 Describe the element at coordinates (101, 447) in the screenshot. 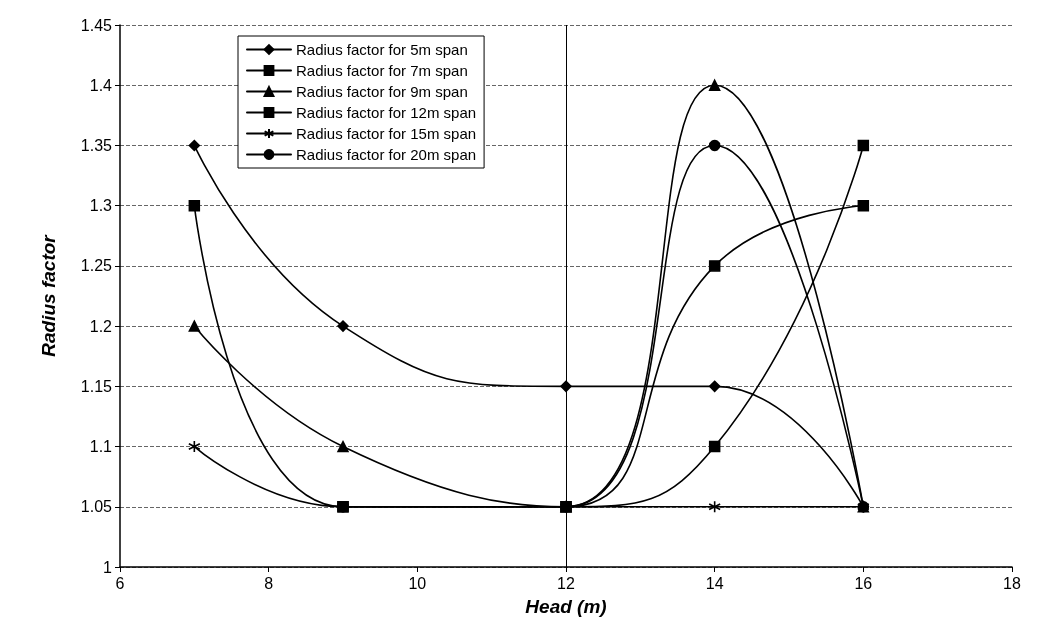

I see `y-tick-label: 1.1` at that location.